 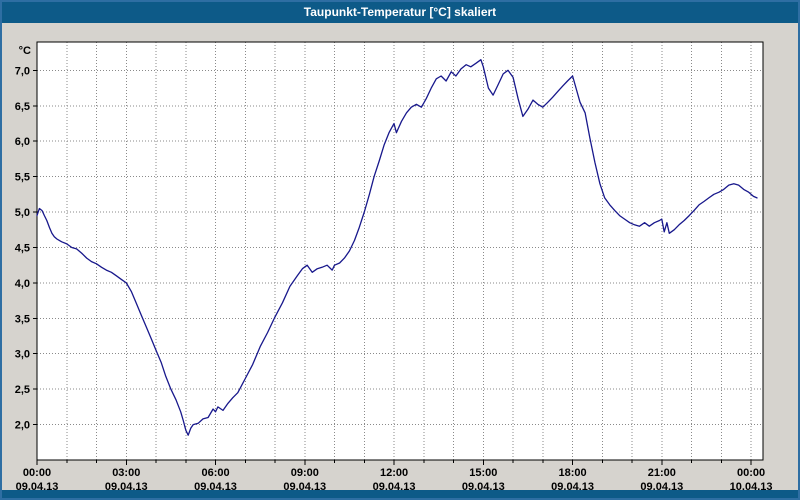 I want to click on y-tick-label: 6,5, so click(x=22, y=107).